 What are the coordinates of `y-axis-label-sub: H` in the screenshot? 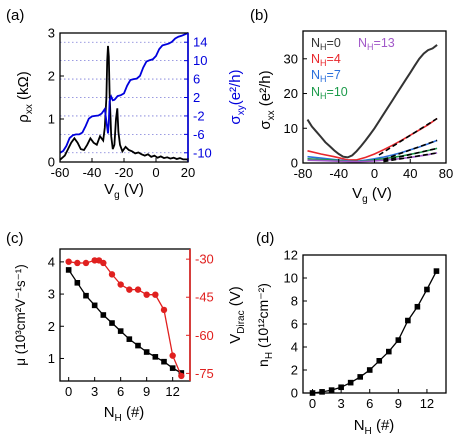 It's located at (269, 355).